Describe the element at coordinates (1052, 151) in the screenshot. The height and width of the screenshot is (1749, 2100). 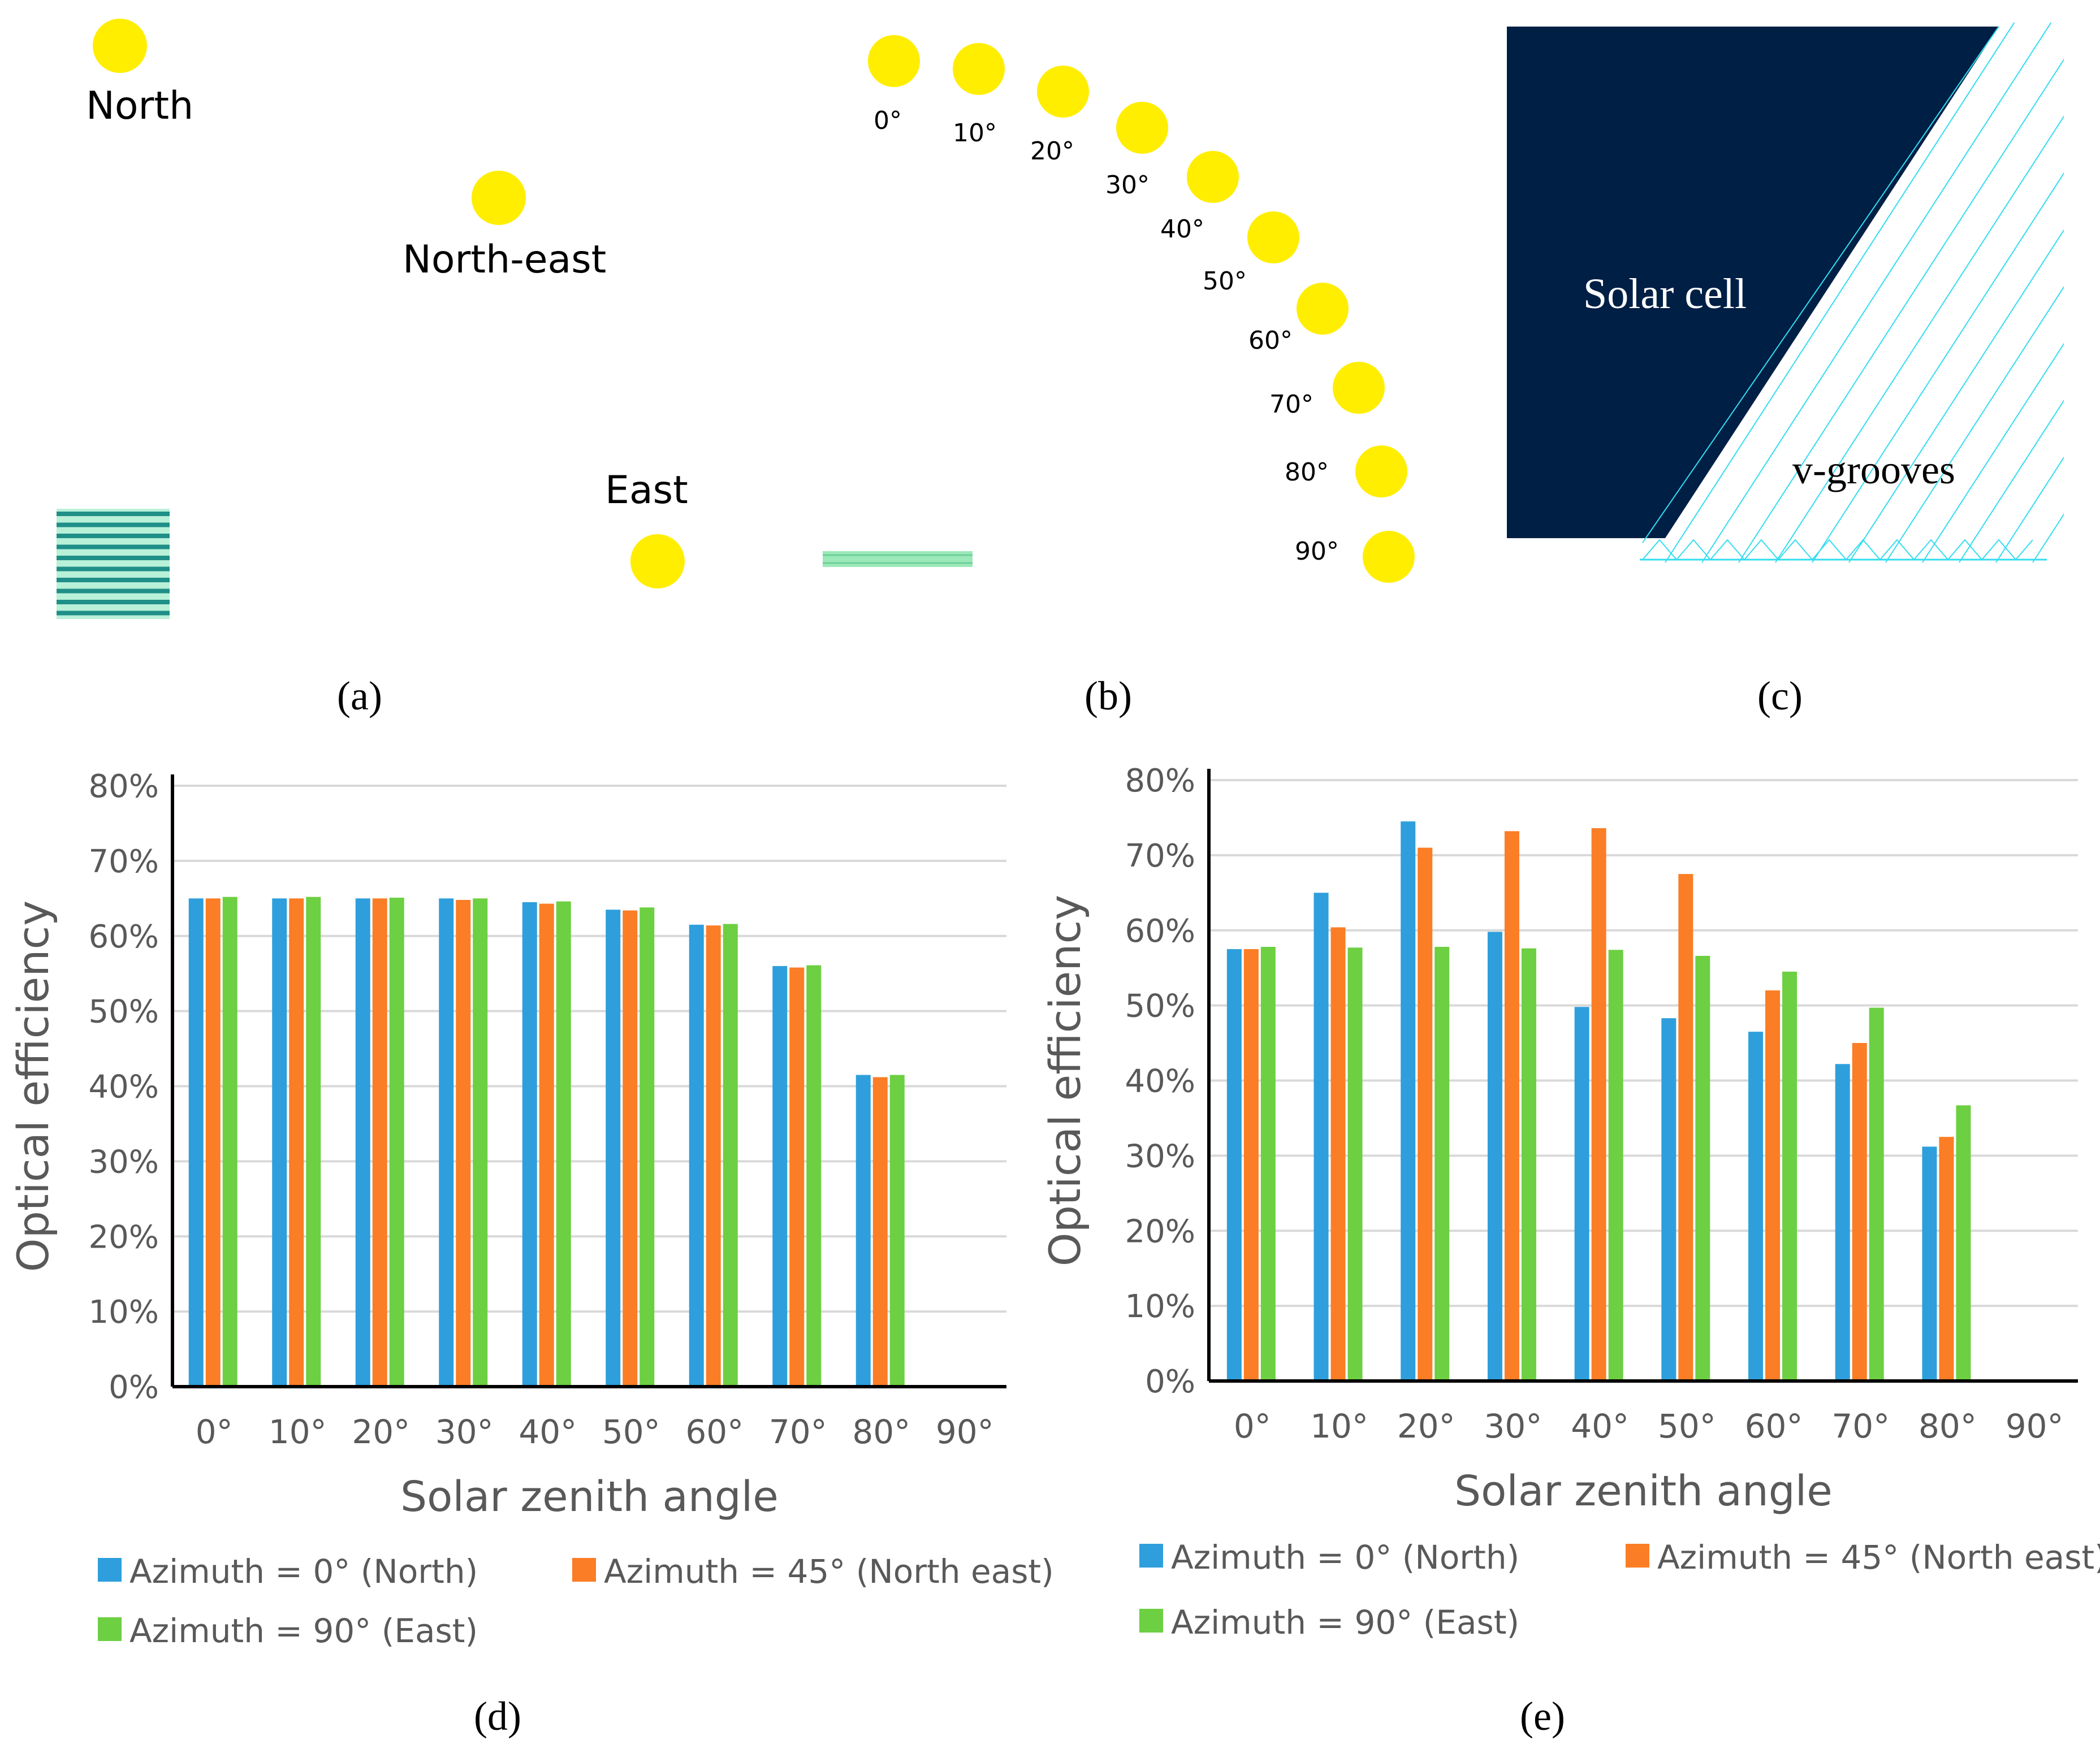
I see `angle-label: 20°` at that location.